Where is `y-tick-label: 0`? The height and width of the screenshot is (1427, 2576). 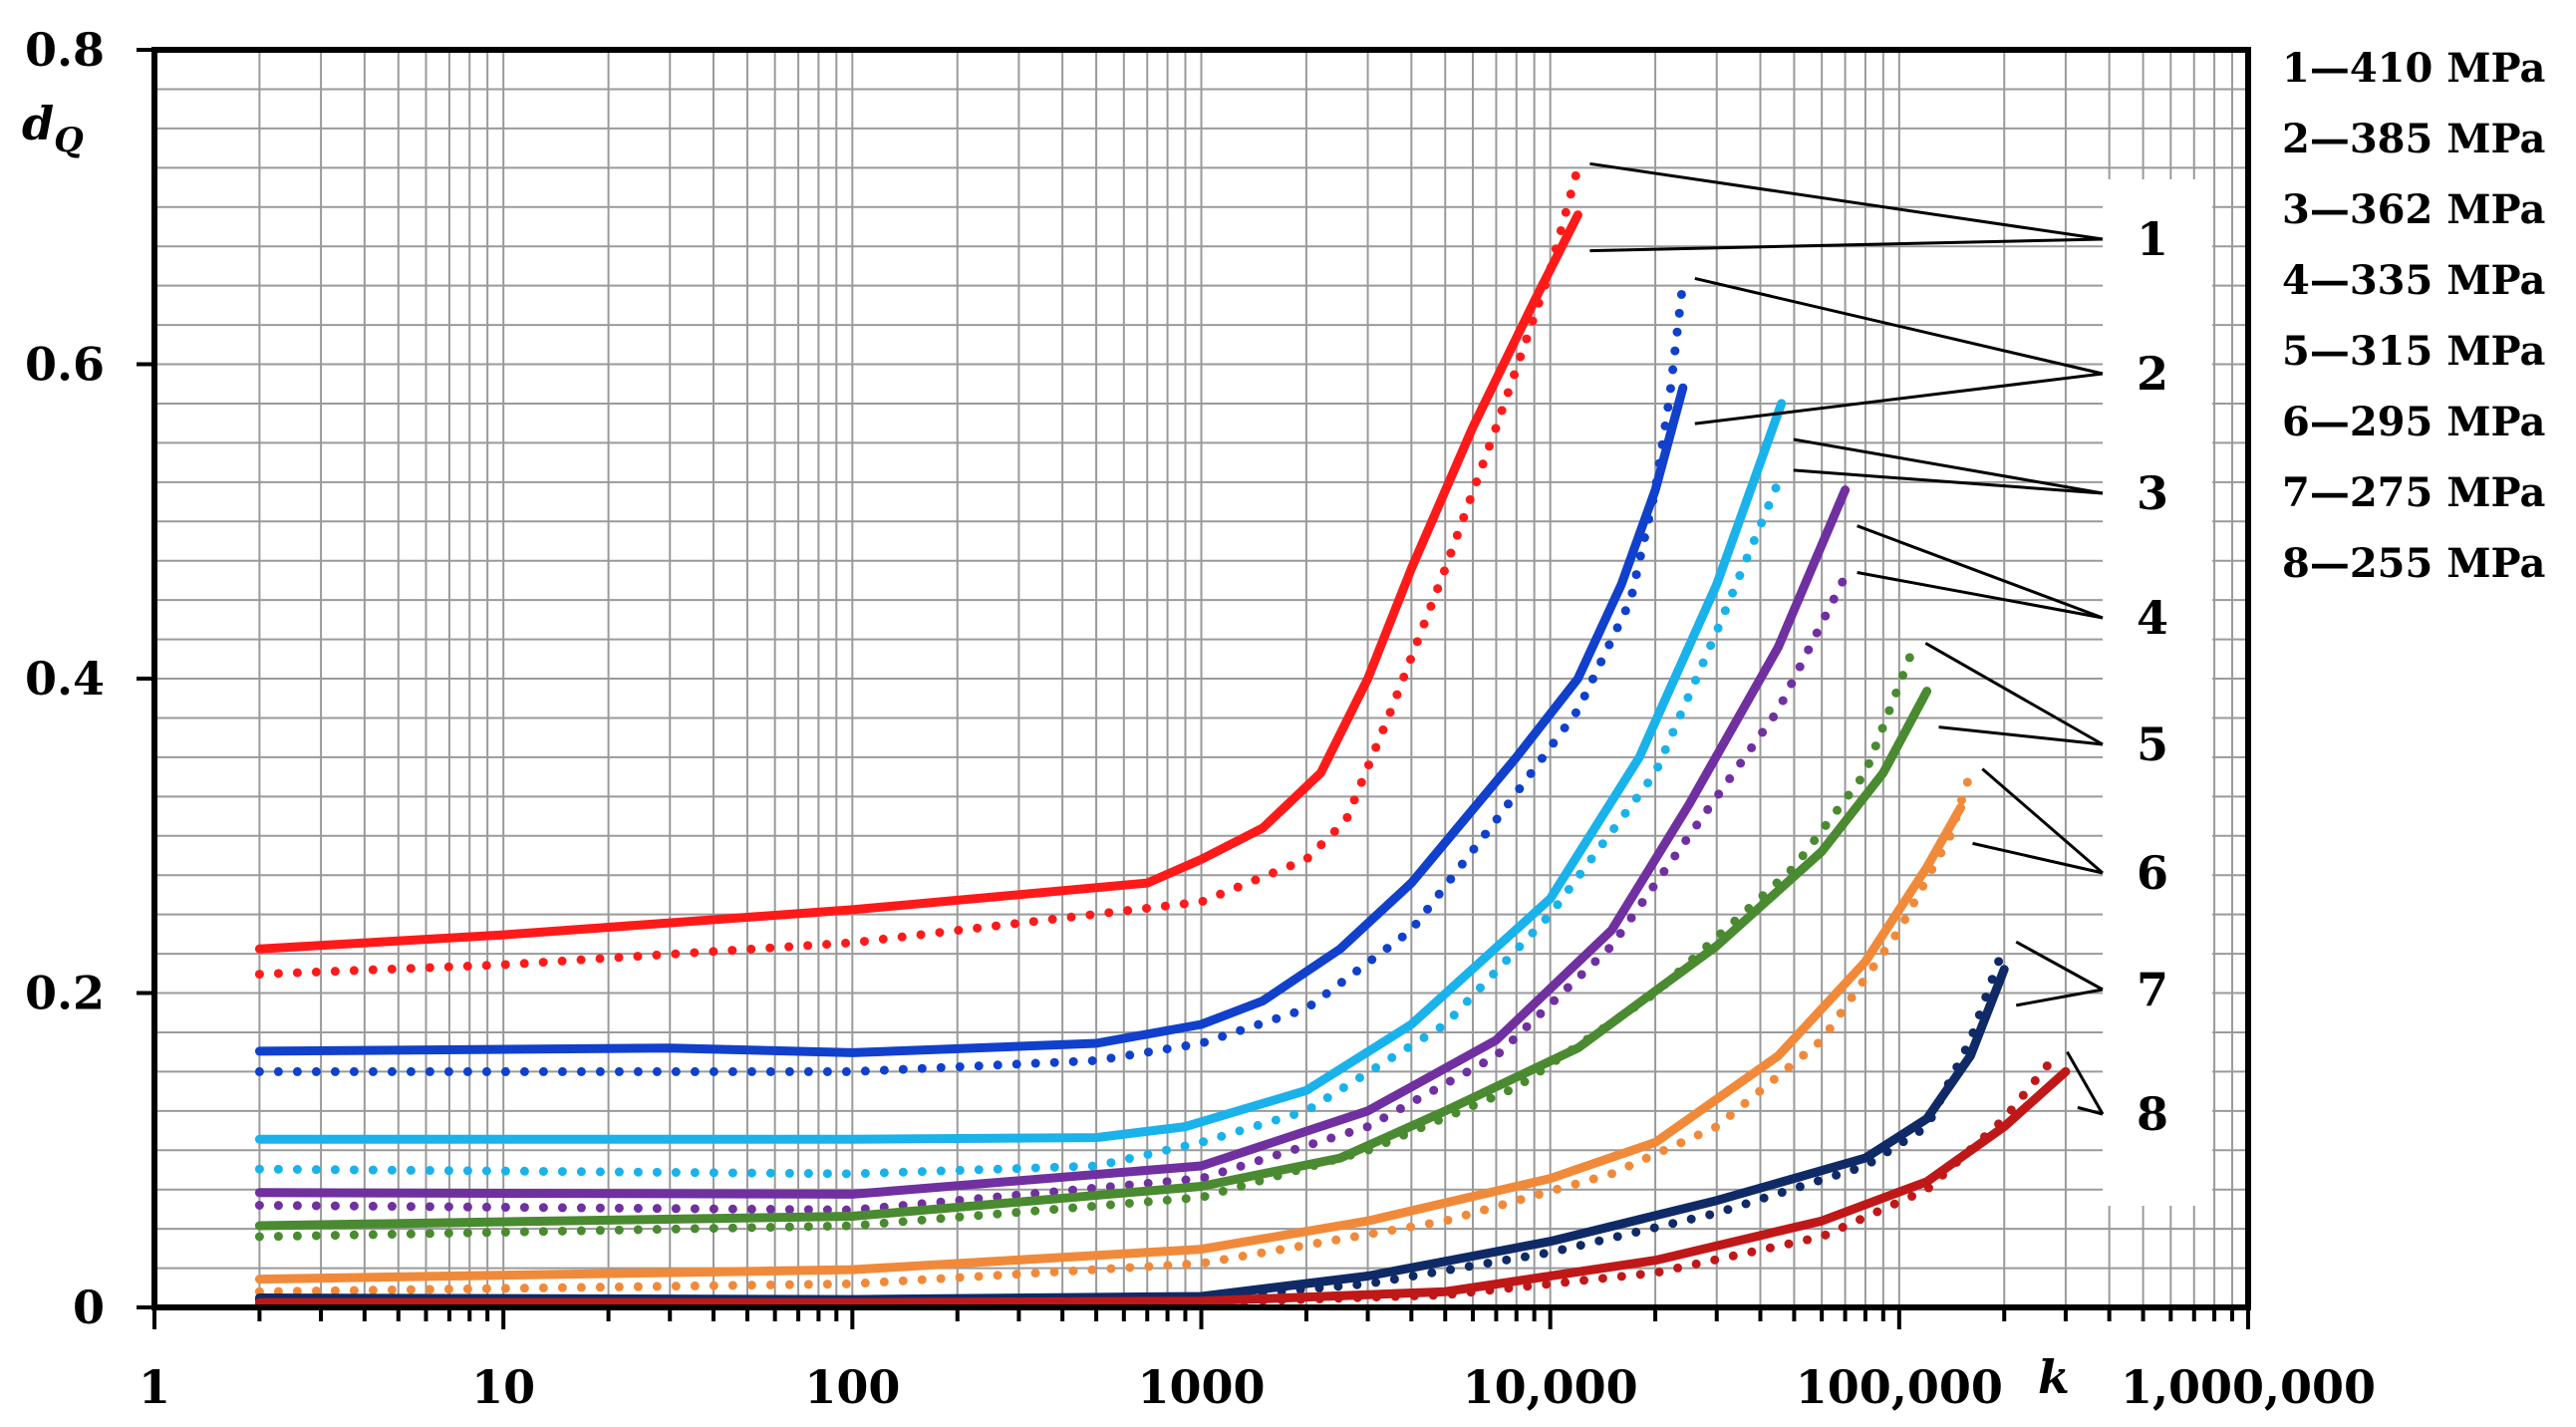 y-tick-label: 0 is located at coordinates (89, 1307).